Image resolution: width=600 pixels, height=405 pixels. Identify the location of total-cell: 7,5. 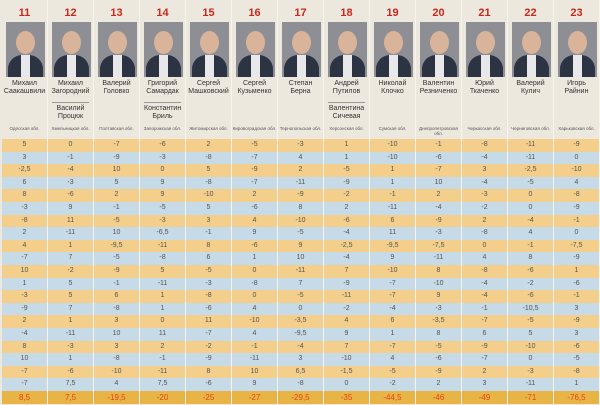
(71, 397).